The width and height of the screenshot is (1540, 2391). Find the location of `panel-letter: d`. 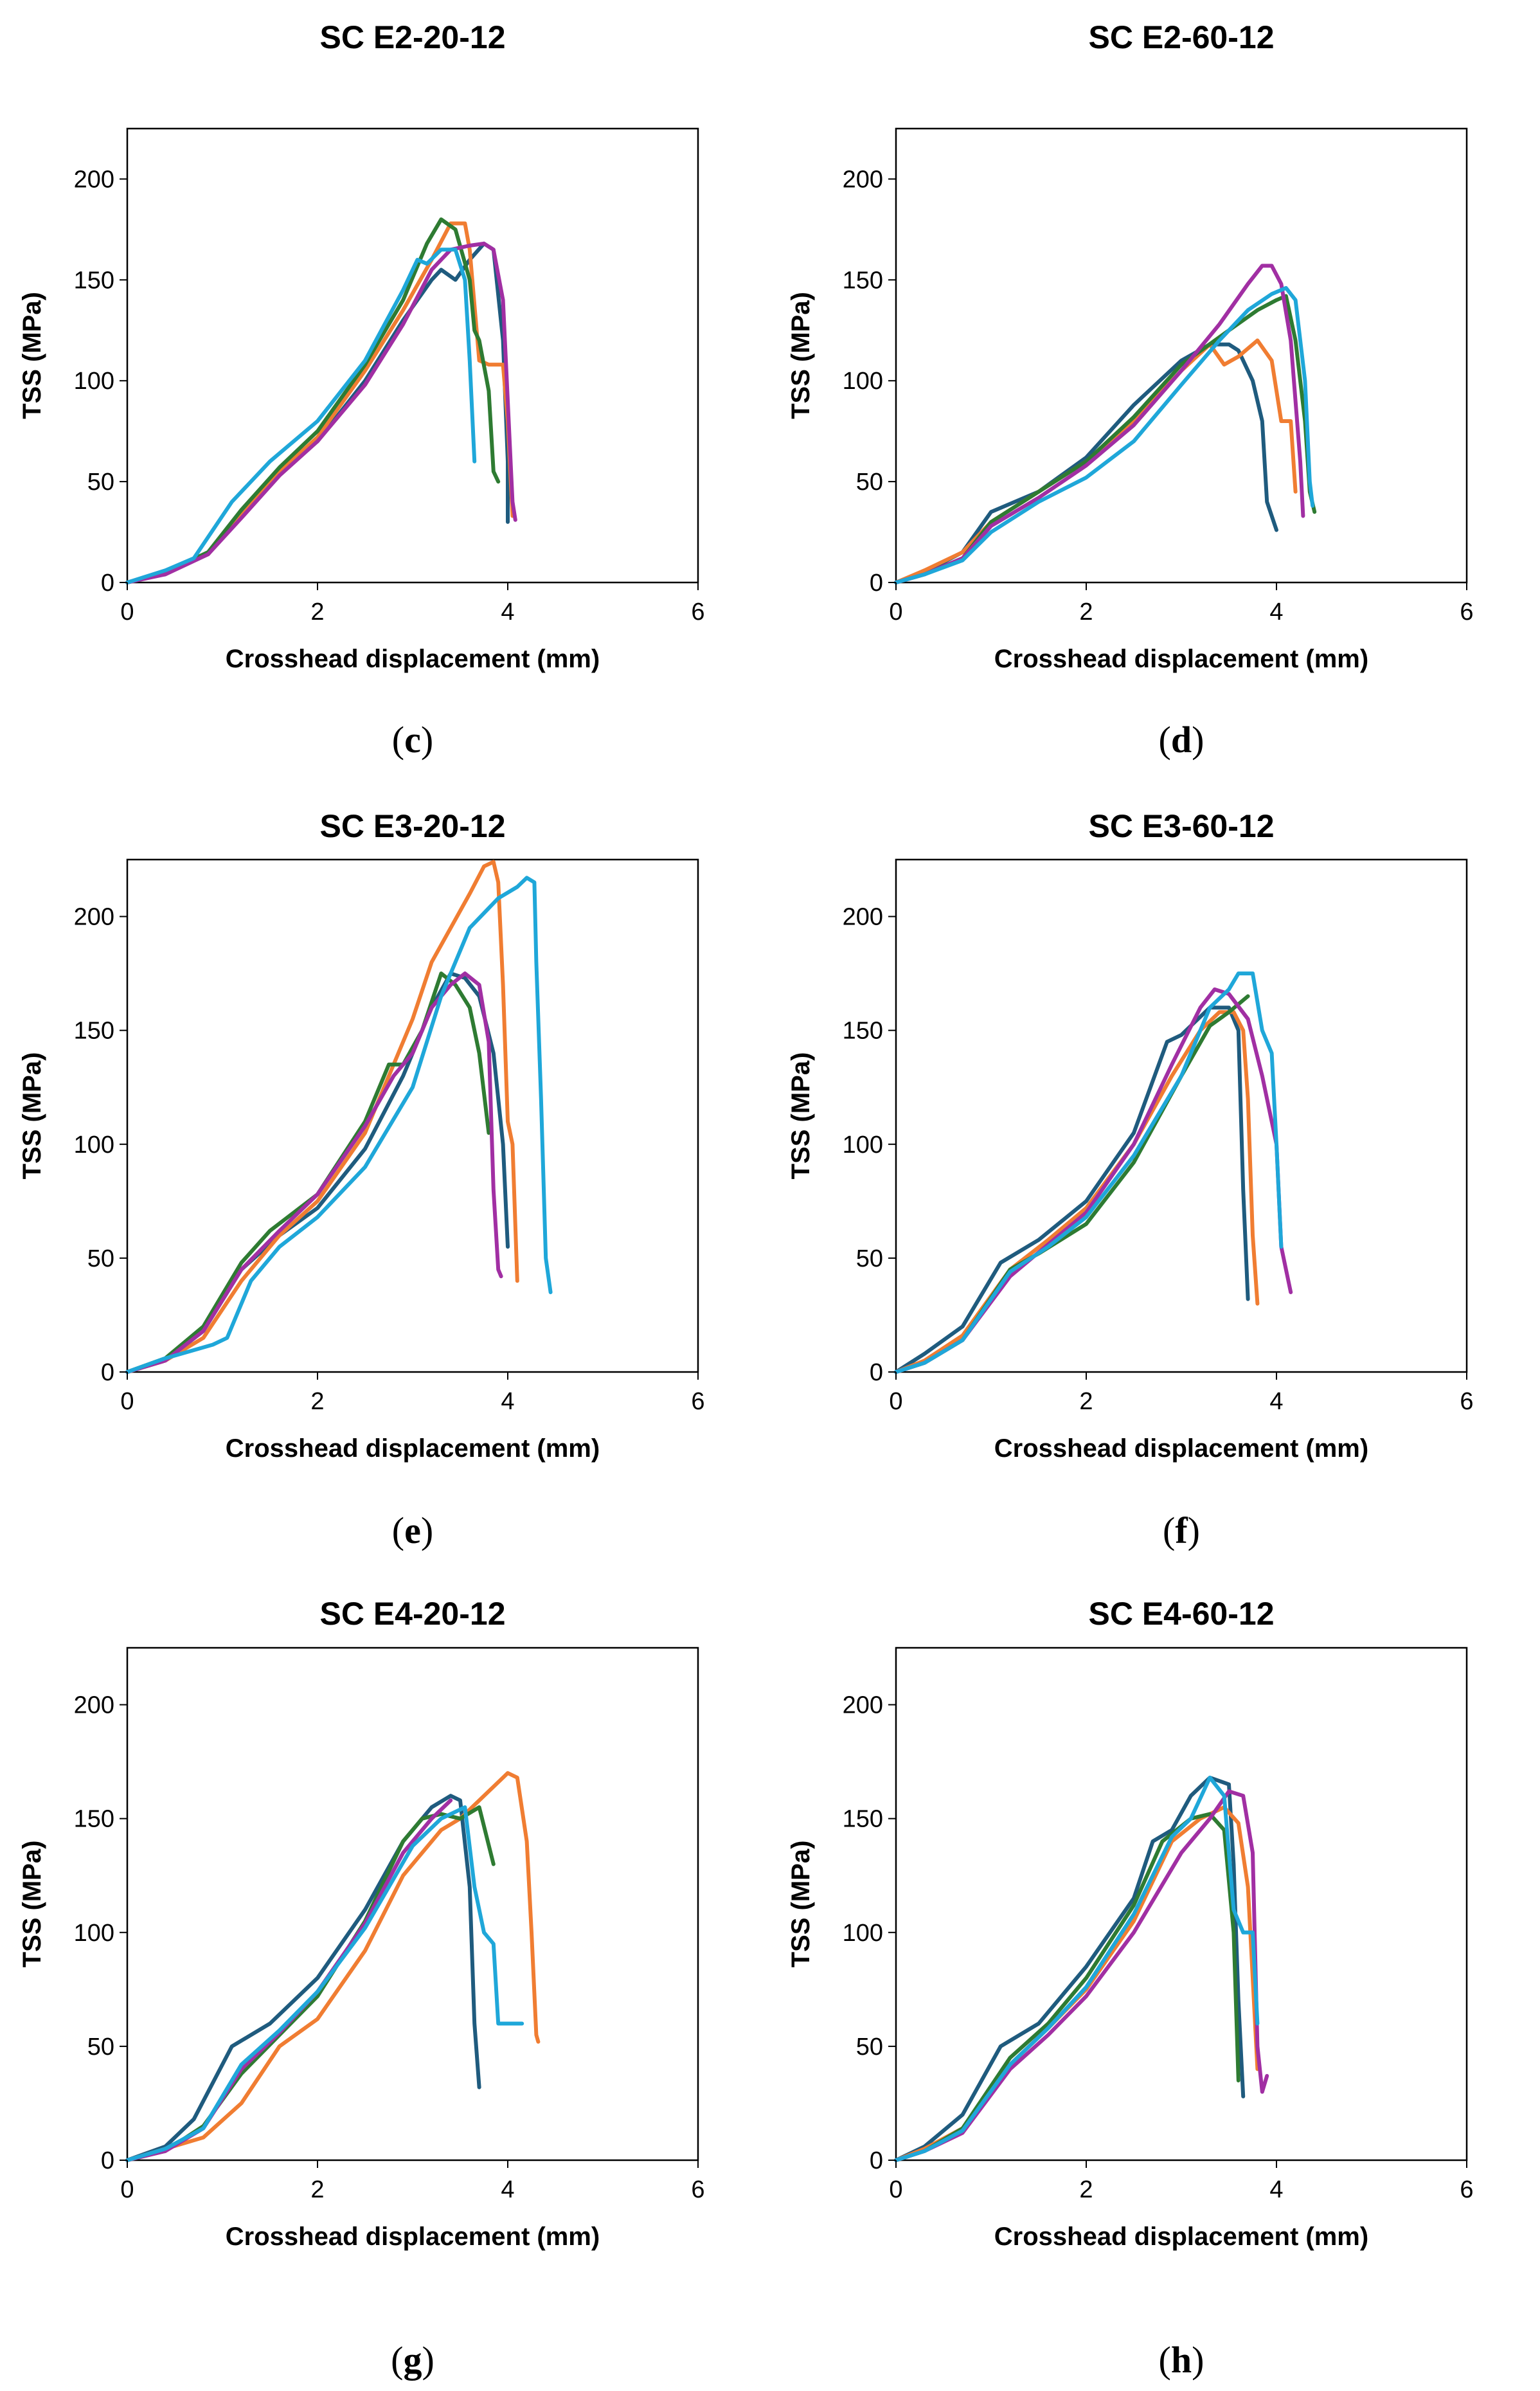

panel-letter: d is located at coordinates (1181, 740).